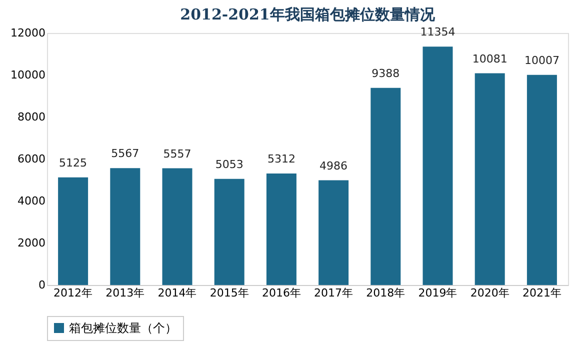 The height and width of the screenshot is (349, 583). What do you see at coordinates (229, 293) in the screenshot?
I see `x-tick-label: 2015年` at bounding box center [229, 293].